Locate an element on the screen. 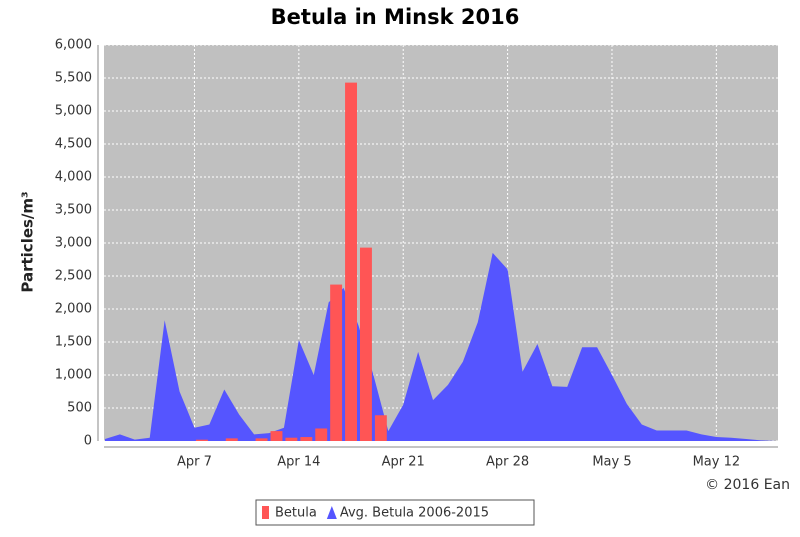 The image size is (800, 537). y-tick-label: 4,000 is located at coordinates (73, 177).